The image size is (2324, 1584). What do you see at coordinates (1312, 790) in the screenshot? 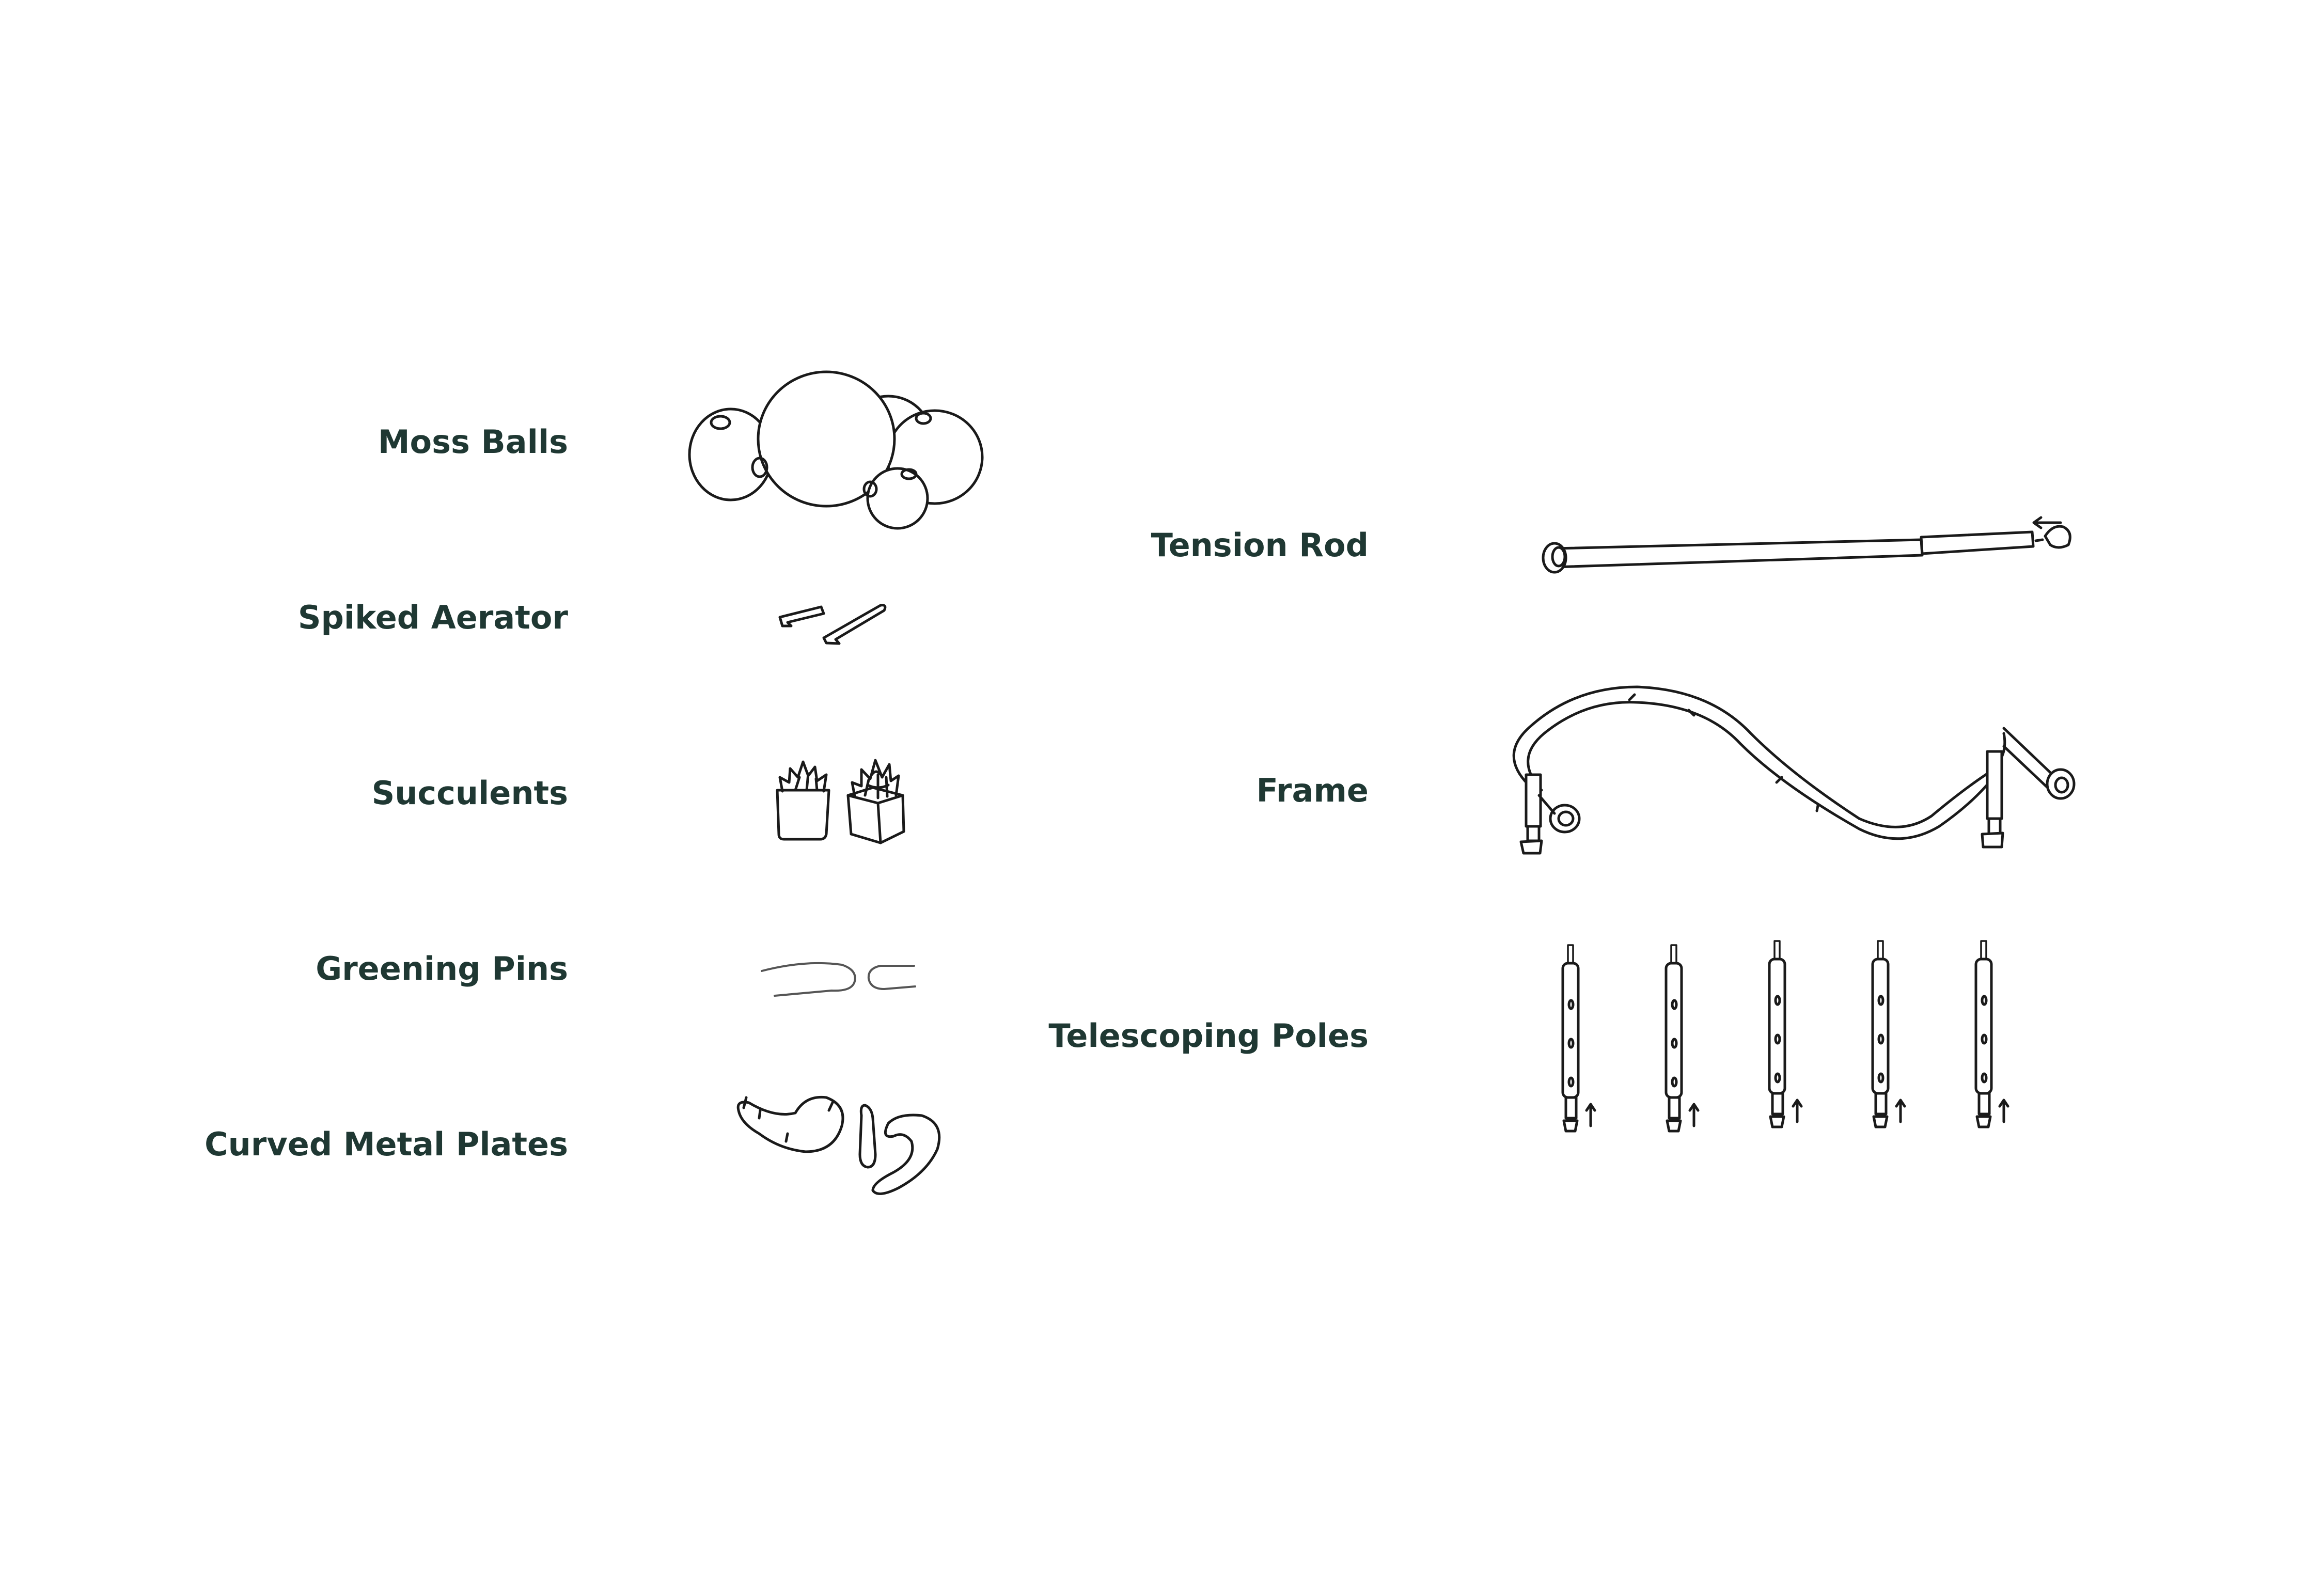
I see `label-frame: Frame` at bounding box center [1312, 790].